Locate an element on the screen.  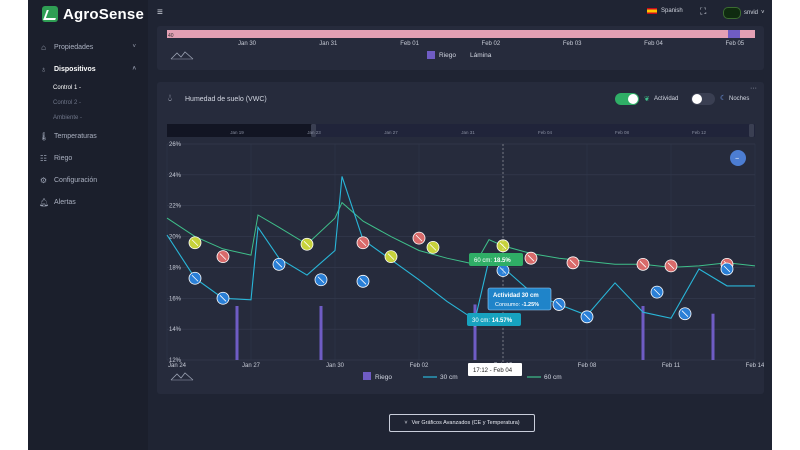
toggle-noches is located at coordinates (703, 99).